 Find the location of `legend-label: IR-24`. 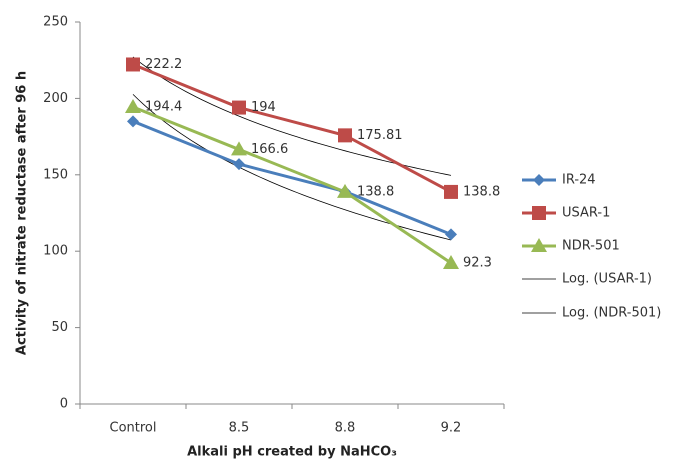

legend-label: IR-24 is located at coordinates (579, 180).